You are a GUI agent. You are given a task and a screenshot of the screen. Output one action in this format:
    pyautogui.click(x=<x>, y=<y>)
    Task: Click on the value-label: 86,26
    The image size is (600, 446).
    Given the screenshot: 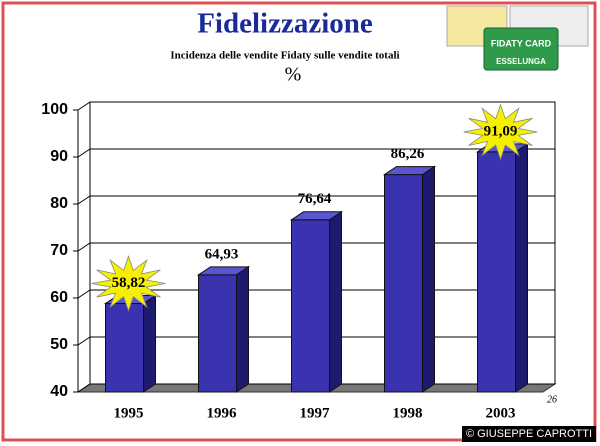 What is the action you would take?
    pyautogui.click(x=408, y=154)
    